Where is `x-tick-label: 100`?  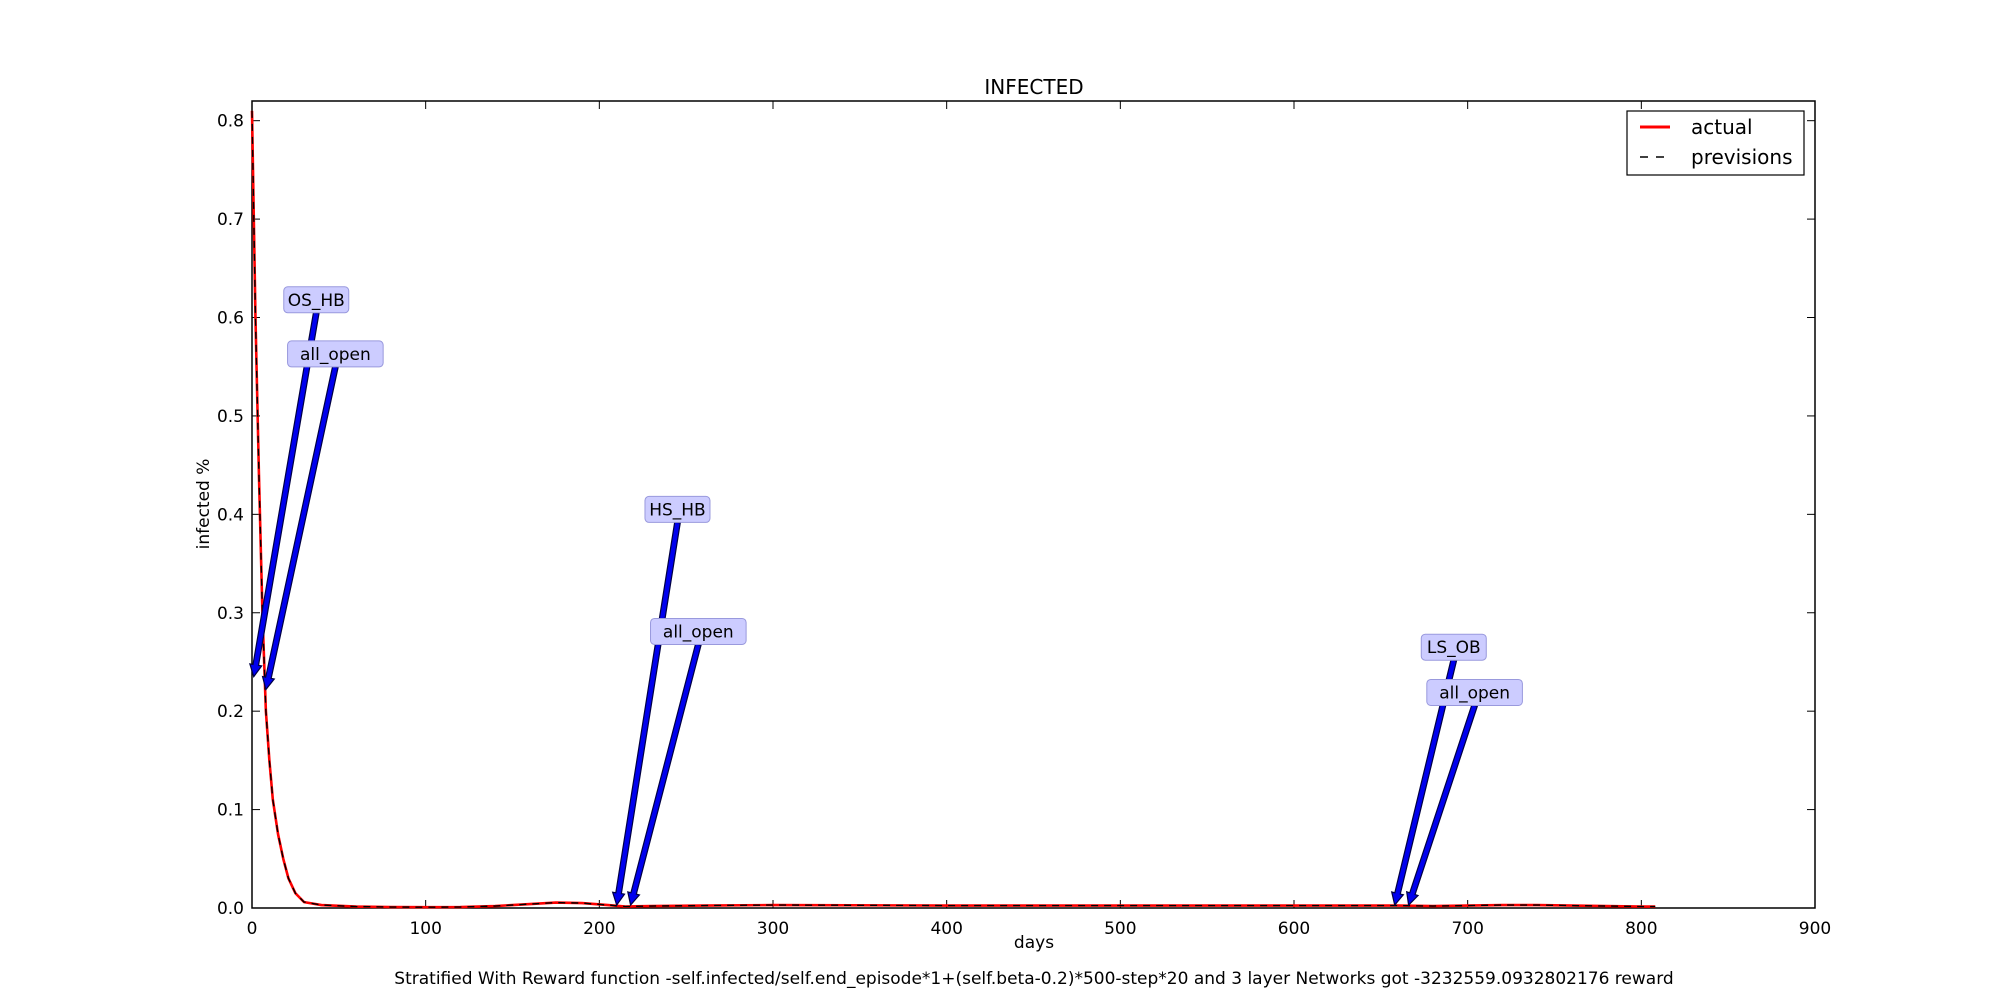 x-tick-label: 100 is located at coordinates (425, 929).